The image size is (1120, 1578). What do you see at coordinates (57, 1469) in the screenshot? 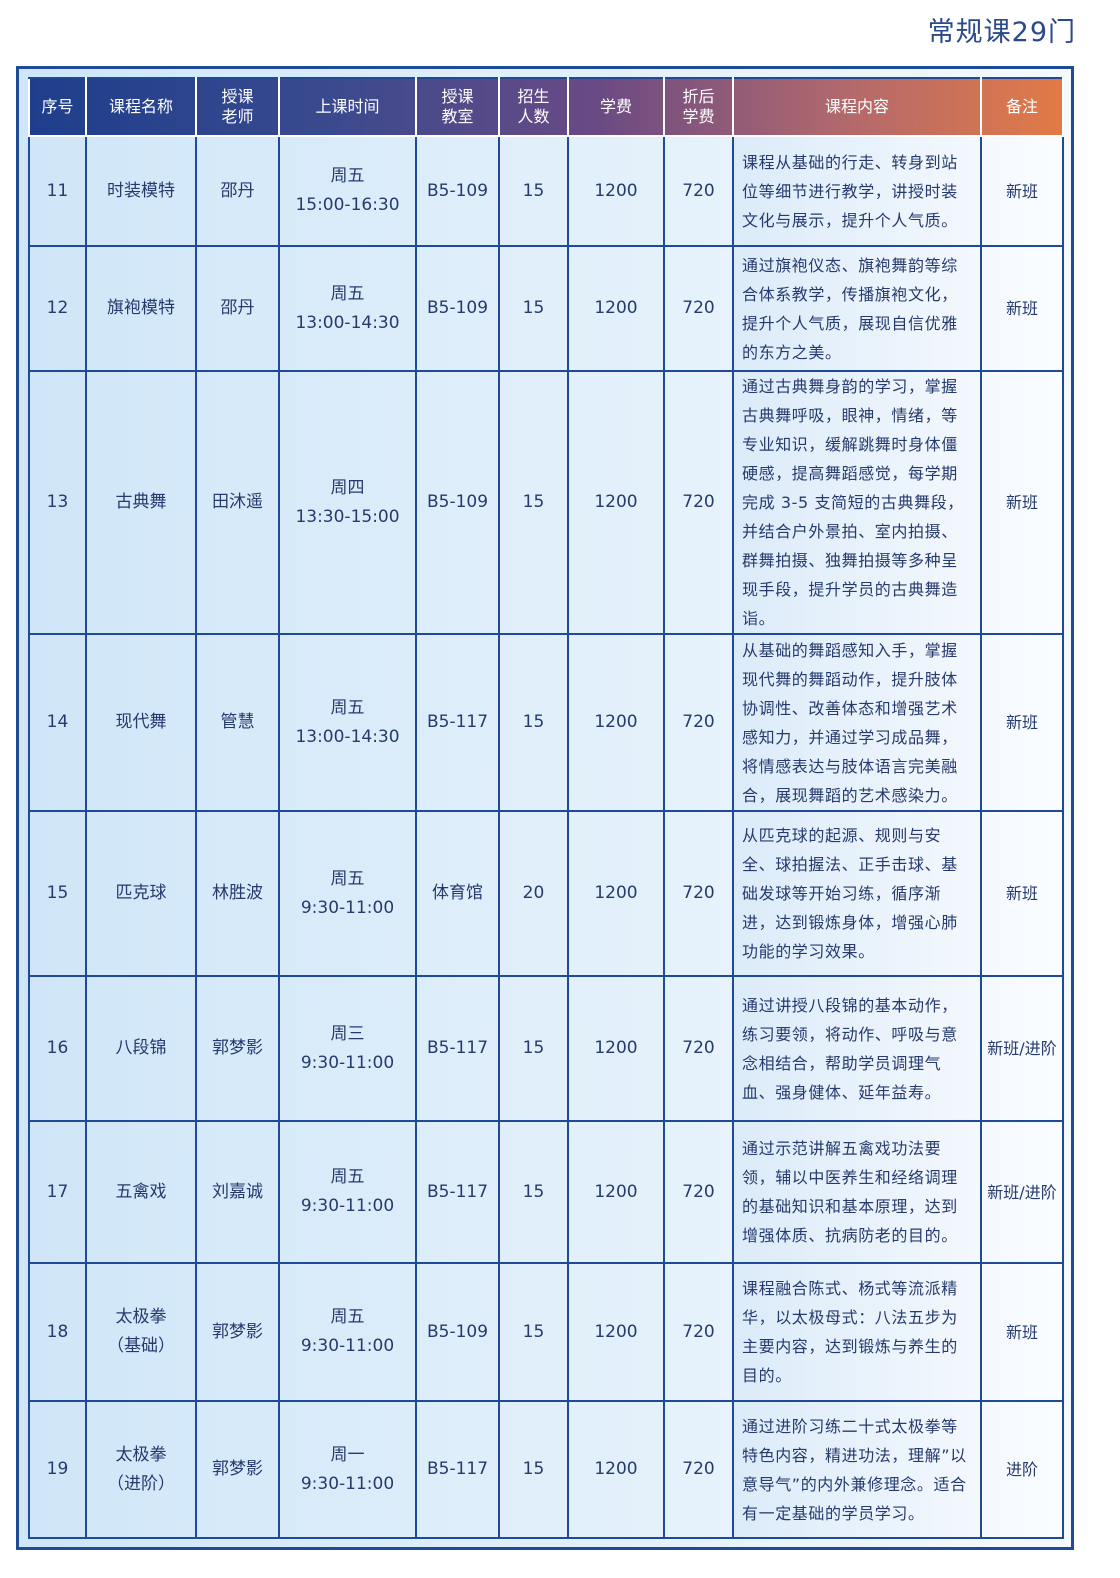
I see `course-number: 19` at bounding box center [57, 1469].